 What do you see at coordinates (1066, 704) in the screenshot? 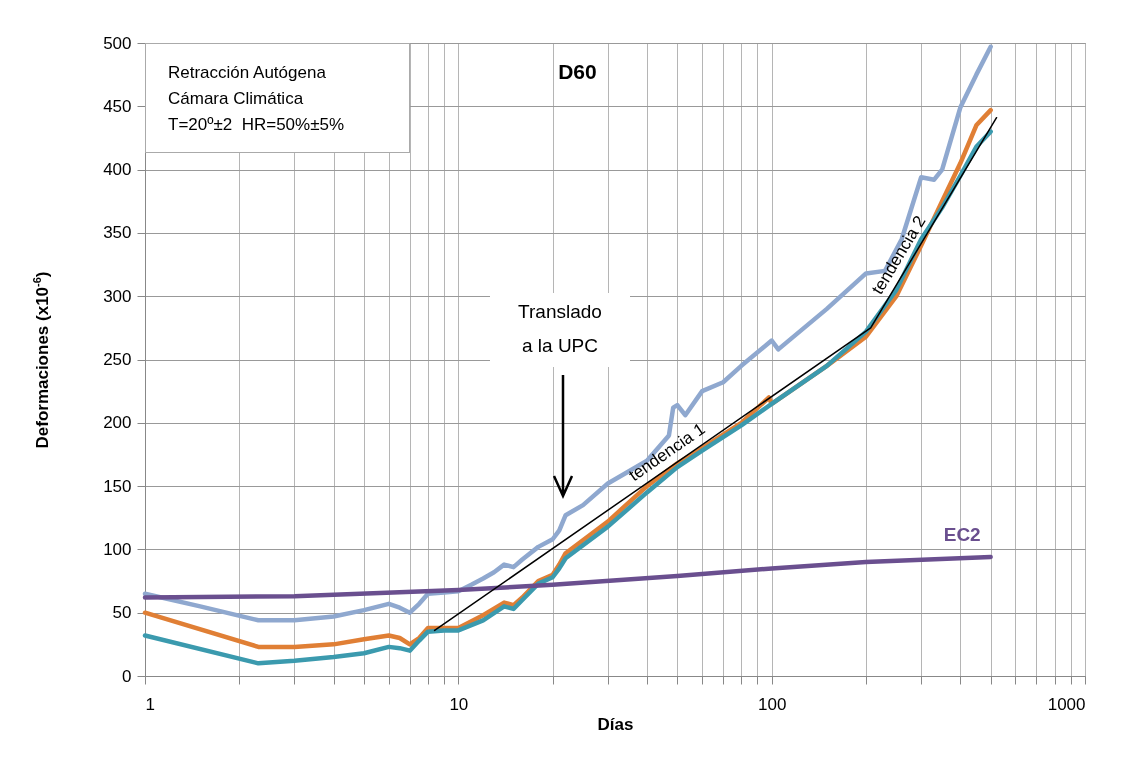
I see `x-tick-label: 1000` at bounding box center [1066, 704].